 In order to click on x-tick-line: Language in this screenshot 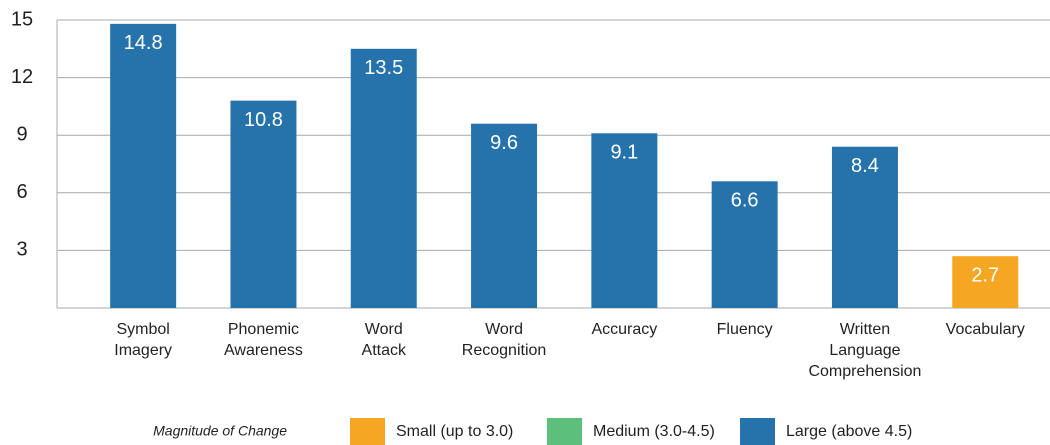, I will do `click(864, 350)`.